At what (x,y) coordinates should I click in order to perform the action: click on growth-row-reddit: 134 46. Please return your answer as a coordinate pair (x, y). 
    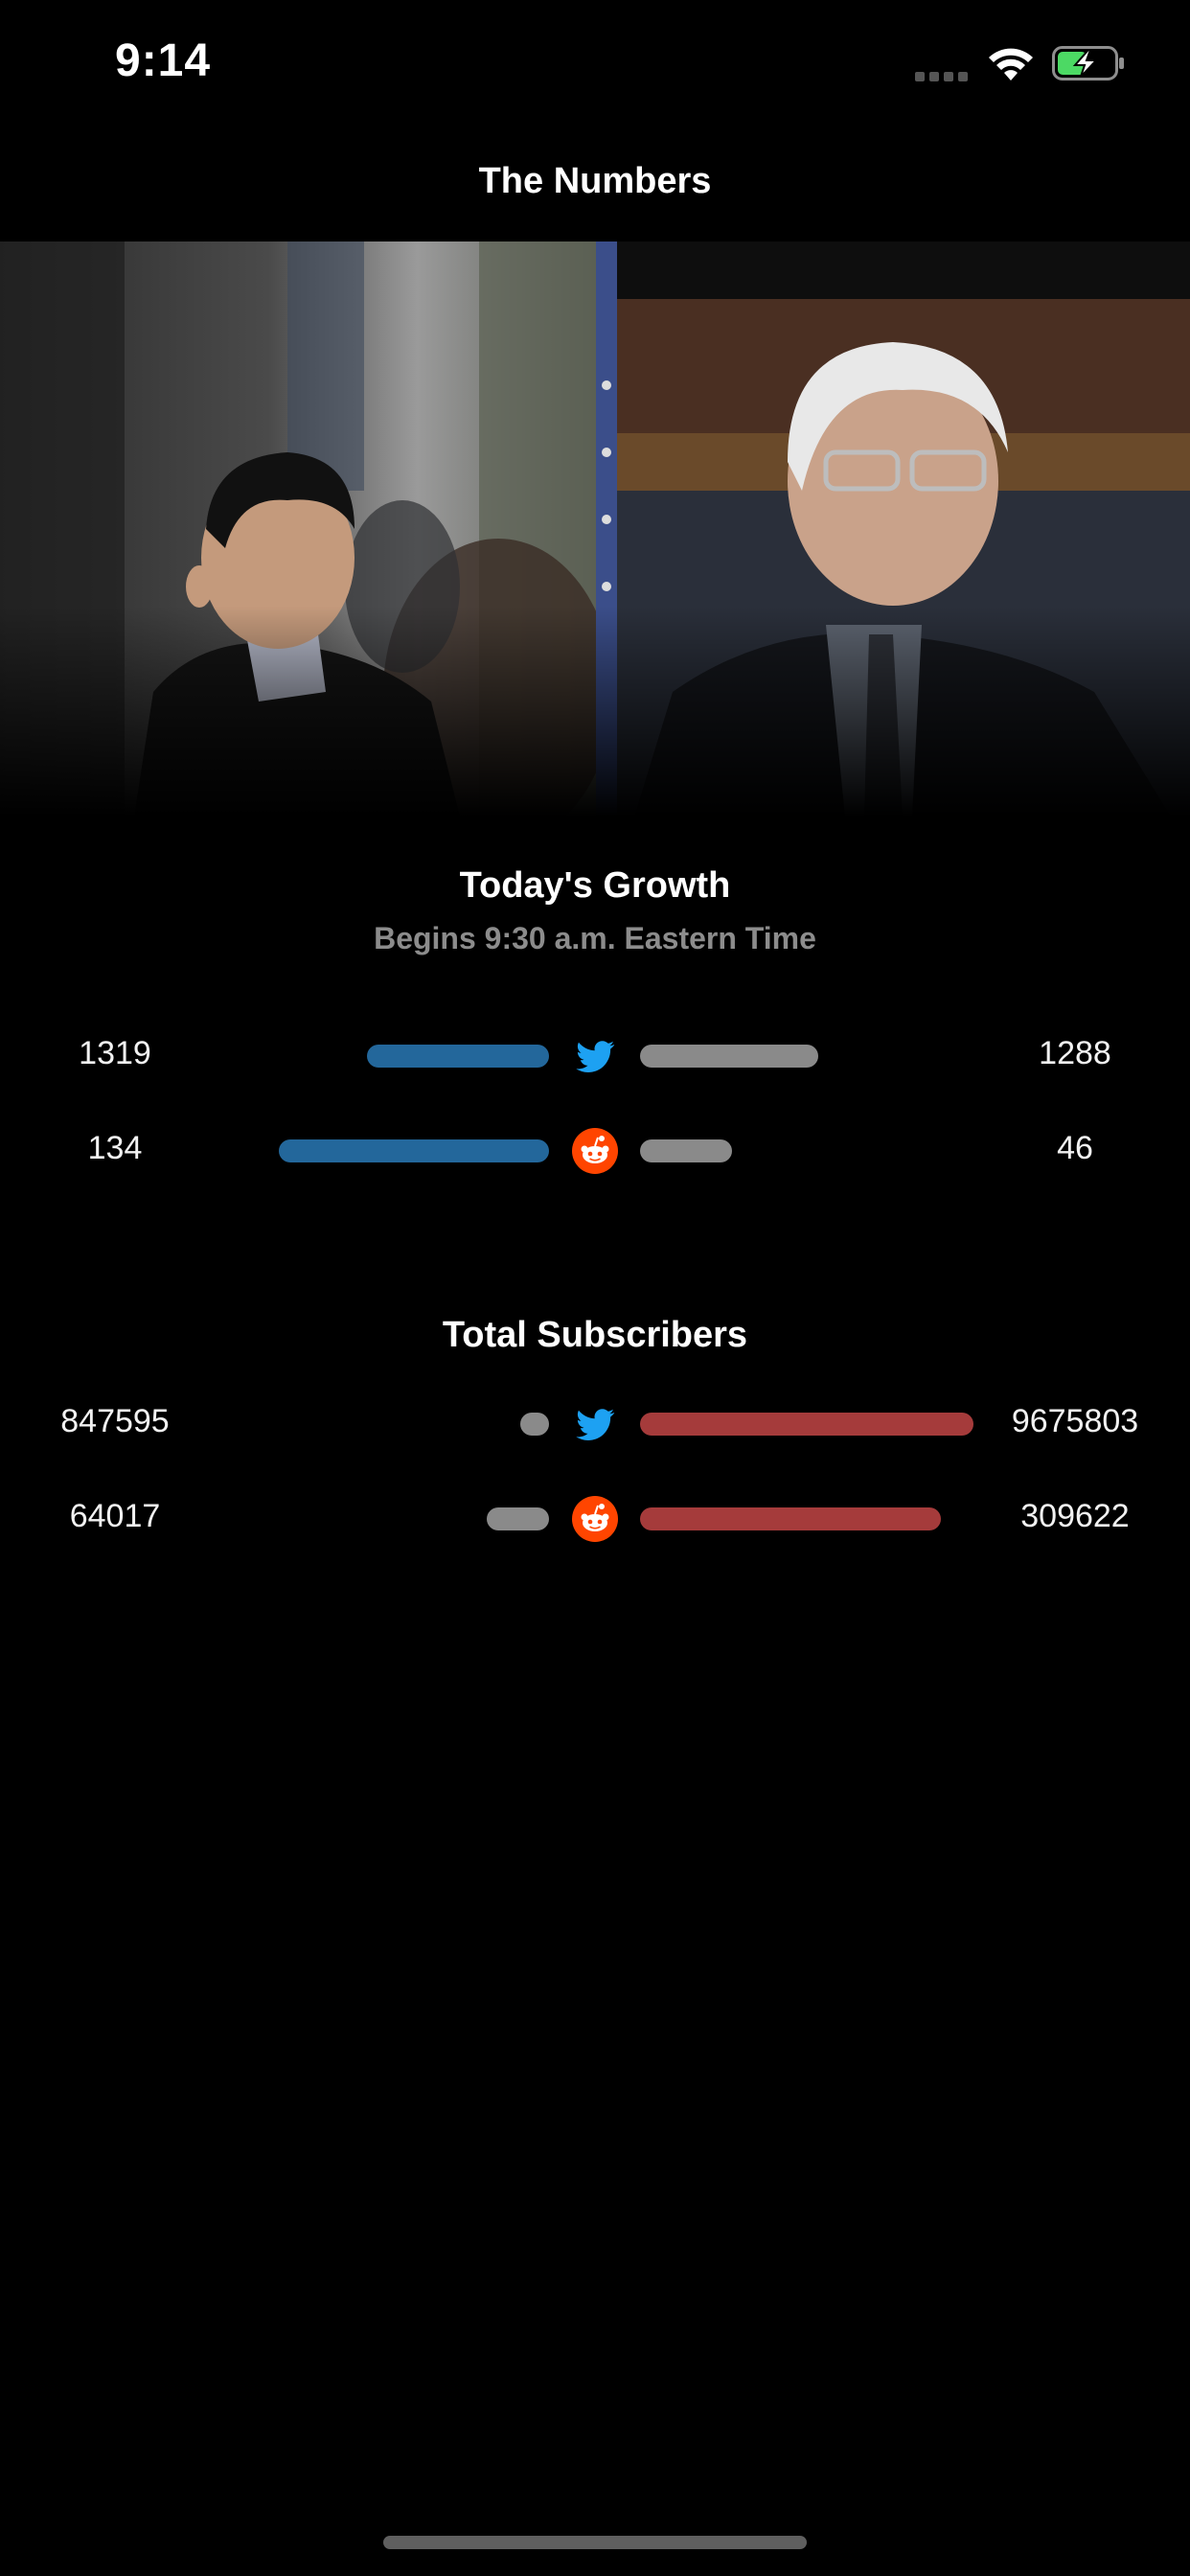
    Looking at the image, I should click on (595, 1151).